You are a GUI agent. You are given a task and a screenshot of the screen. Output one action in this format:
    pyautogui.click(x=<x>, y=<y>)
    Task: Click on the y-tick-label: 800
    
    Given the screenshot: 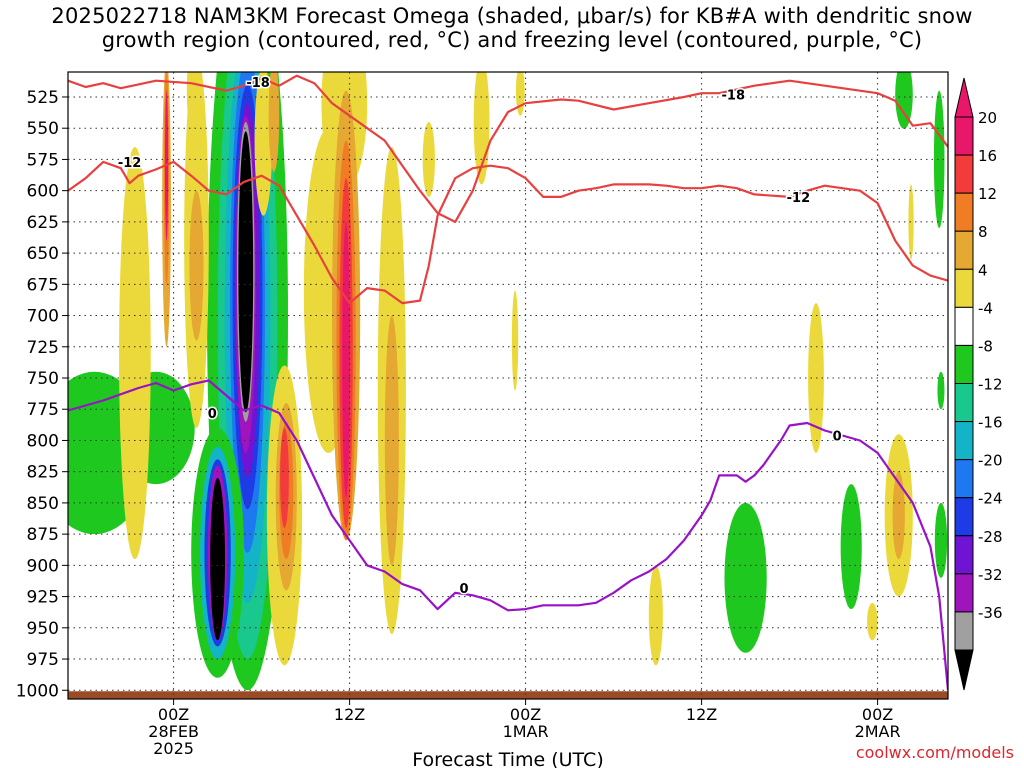 What is the action you would take?
    pyautogui.click(x=43, y=441)
    